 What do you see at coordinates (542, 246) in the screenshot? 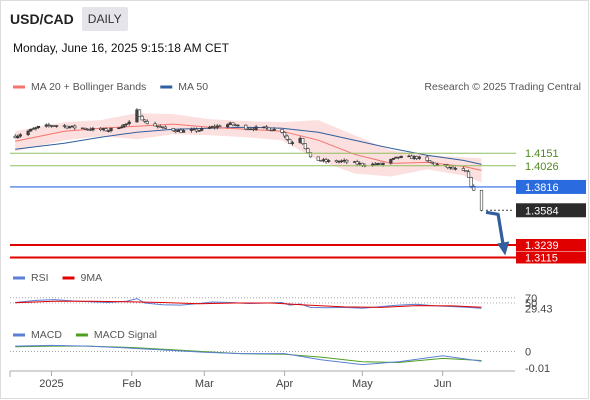
I see `level-label-4: 1.3239` at bounding box center [542, 246].